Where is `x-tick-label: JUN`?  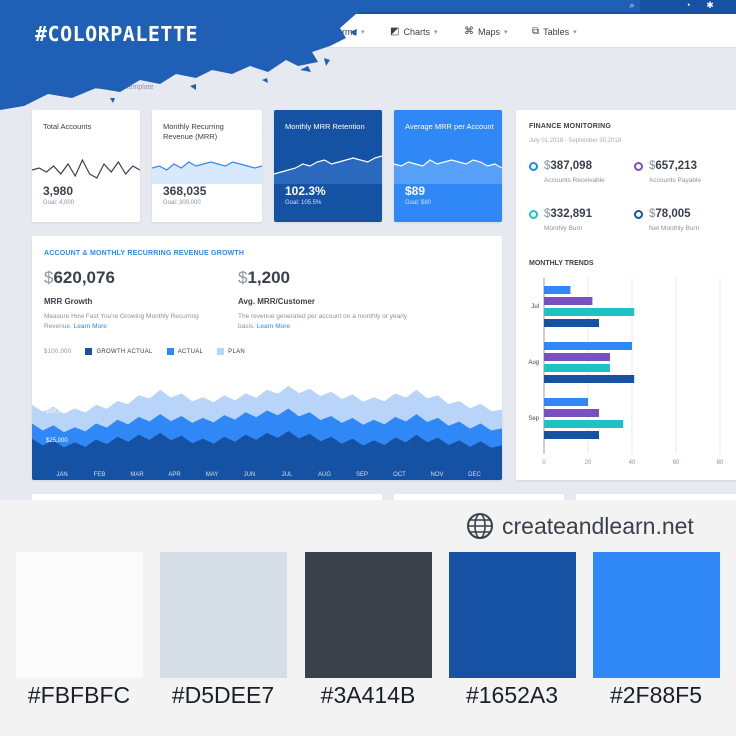
x-tick-label: JUN is located at coordinates (250, 475).